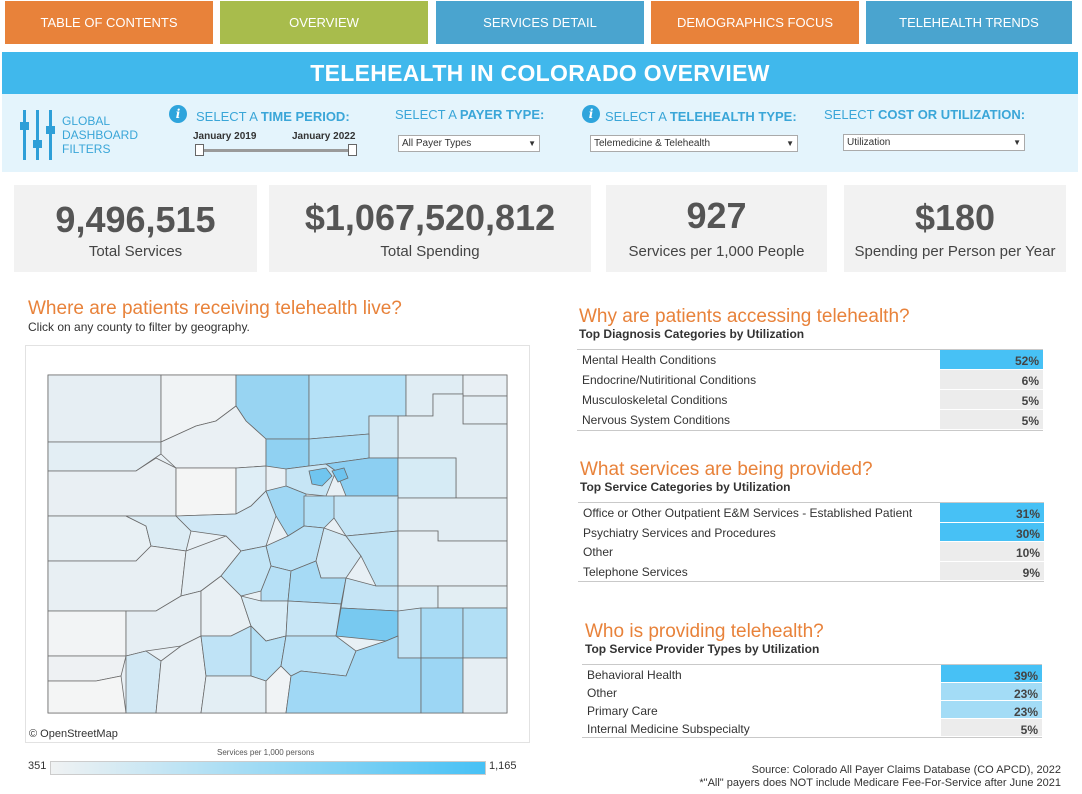 This screenshot has width=1082, height=794. I want to click on row-label: Internal Medicine Subspecialty, so click(668, 729).